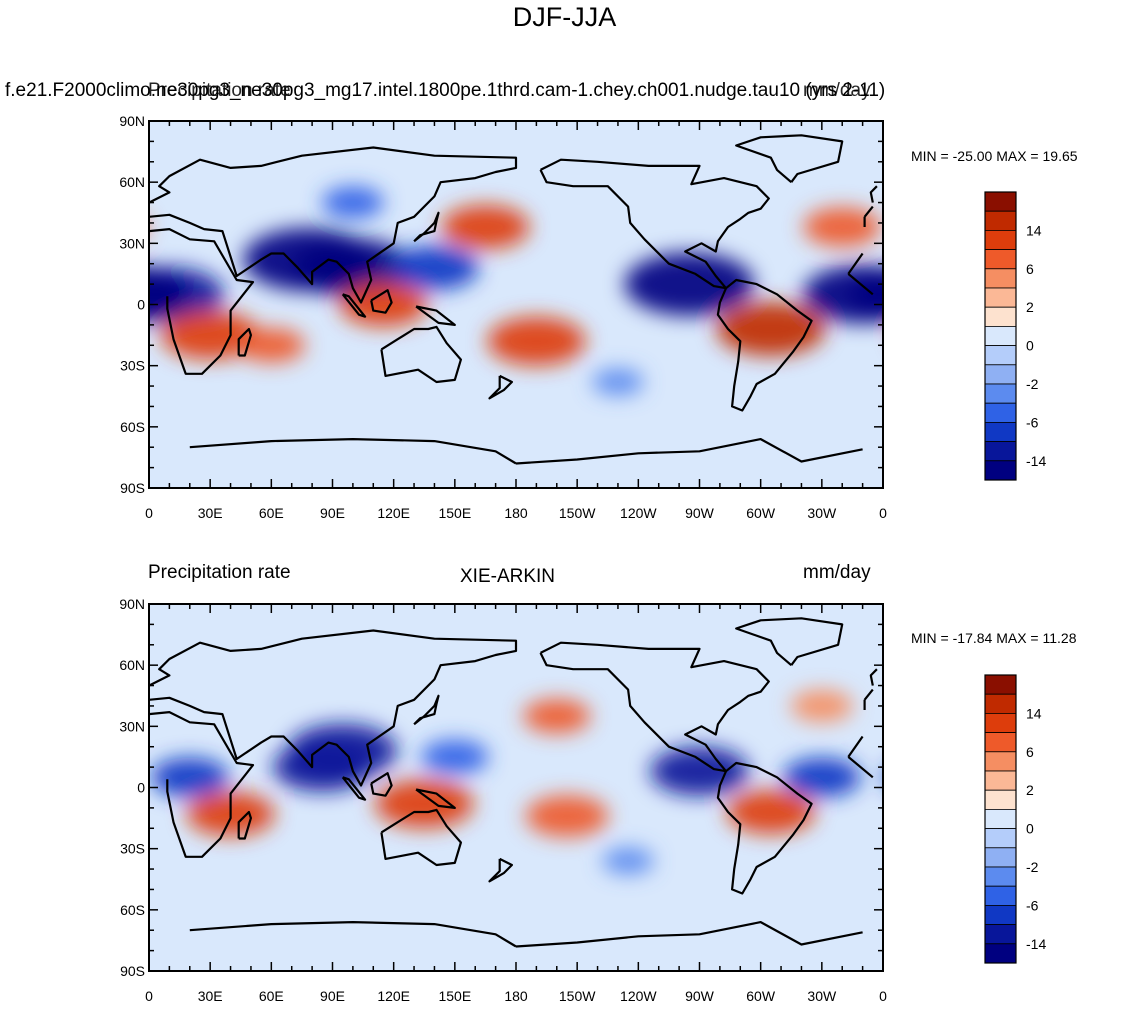 This screenshot has width=1129, height=1013. I want to click on panel2-colorbar-label: -6, so click(1032, 905).